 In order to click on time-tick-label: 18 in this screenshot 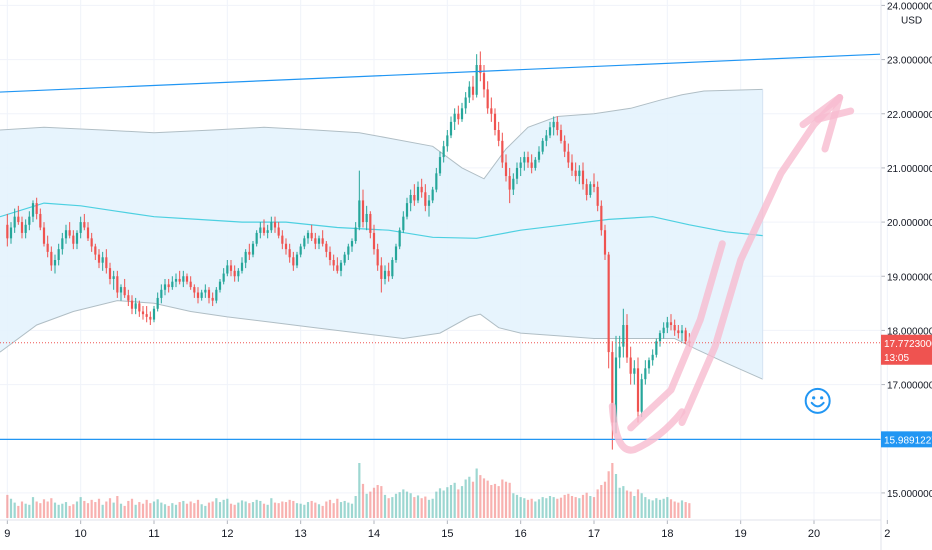, I will do `click(667, 534)`.